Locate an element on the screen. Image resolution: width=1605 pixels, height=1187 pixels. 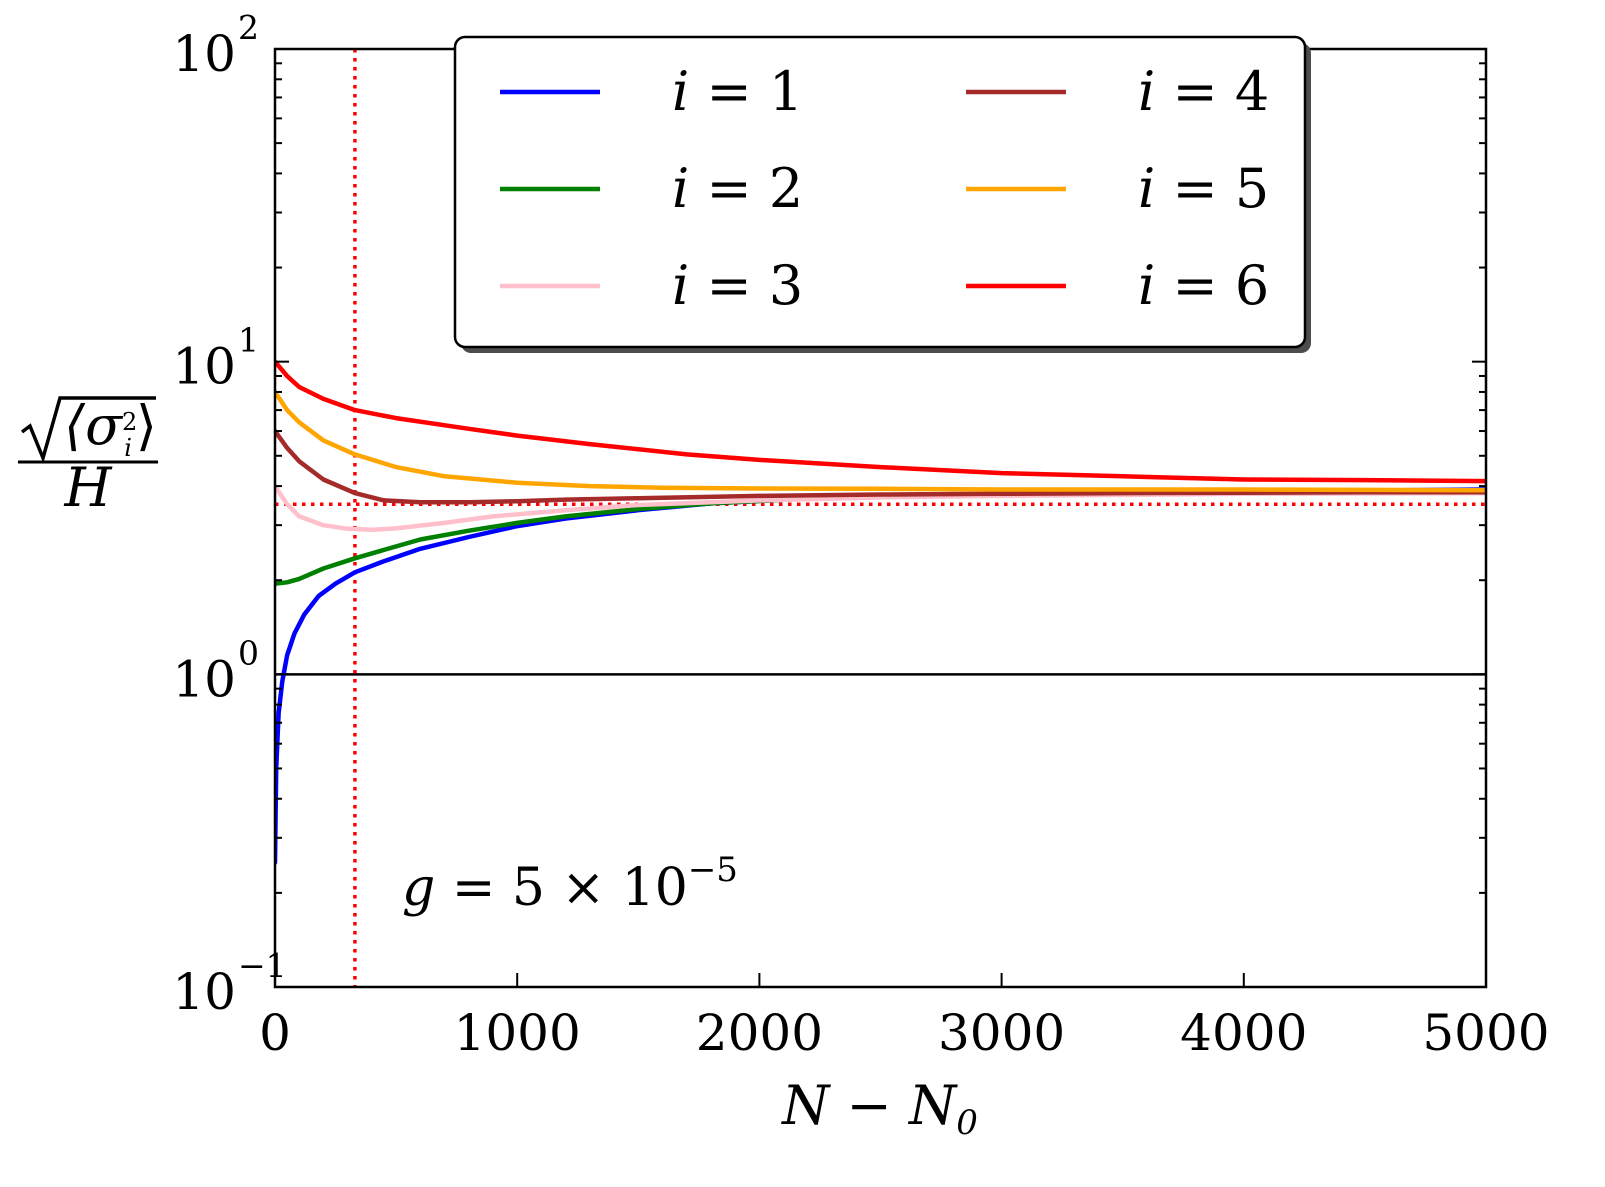
y-tick-label: 10 −1 is located at coordinates (229, 983).